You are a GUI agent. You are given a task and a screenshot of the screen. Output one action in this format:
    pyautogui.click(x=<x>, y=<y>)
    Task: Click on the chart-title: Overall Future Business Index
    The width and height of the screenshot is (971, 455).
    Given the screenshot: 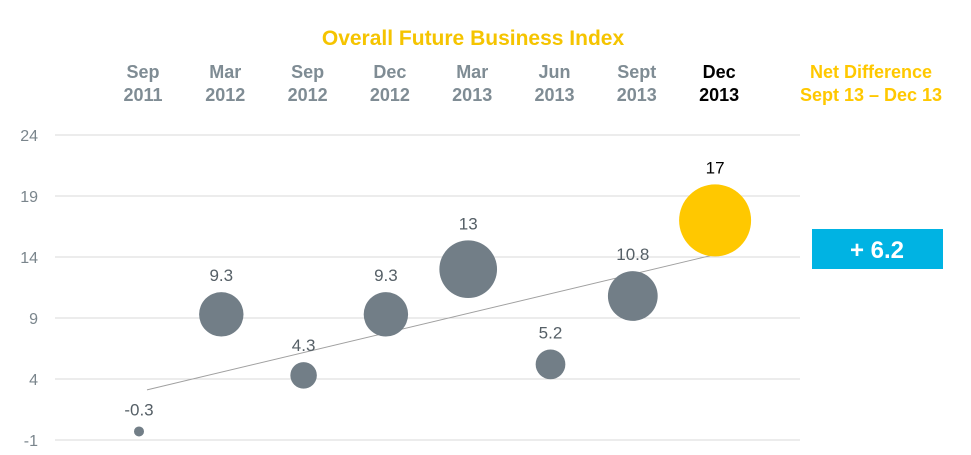 What is the action you would take?
    pyautogui.click(x=473, y=38)
    